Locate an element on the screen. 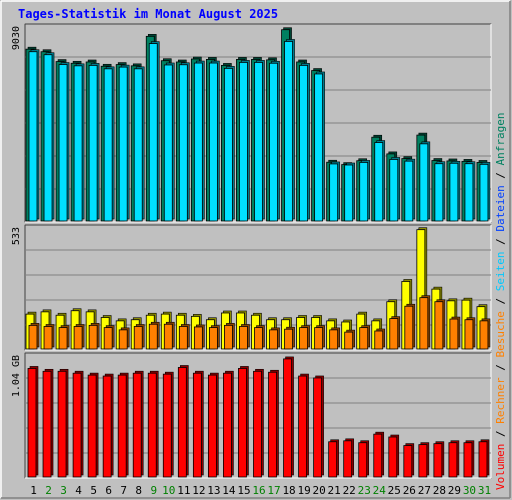 This screenshot has width=512, height=500. day-label: 16 is located at coordinates (258, 490).